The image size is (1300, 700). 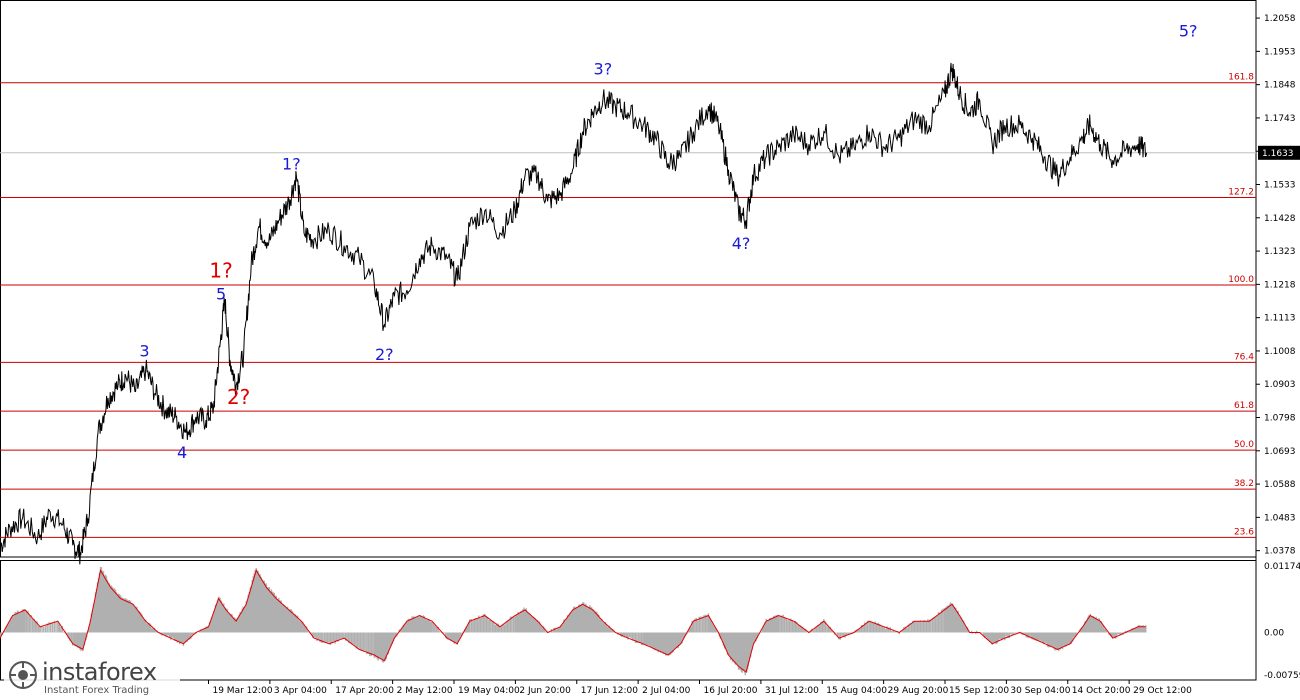 I want to click on price-tick-label: 1.1953, so click(x=1280, y=52).